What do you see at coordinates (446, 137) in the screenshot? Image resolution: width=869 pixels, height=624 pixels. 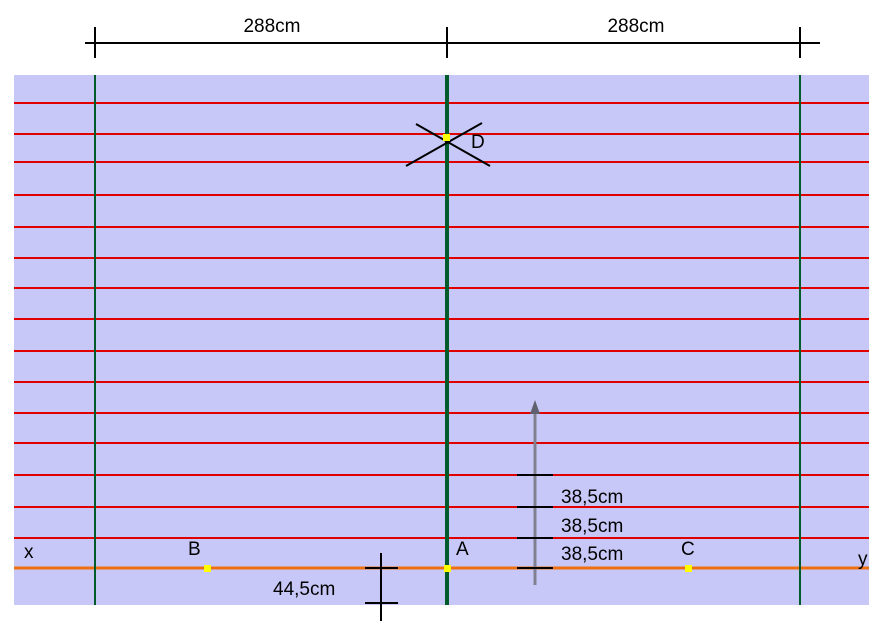 I see `point-d-marker` at bounding box center [446, 137].